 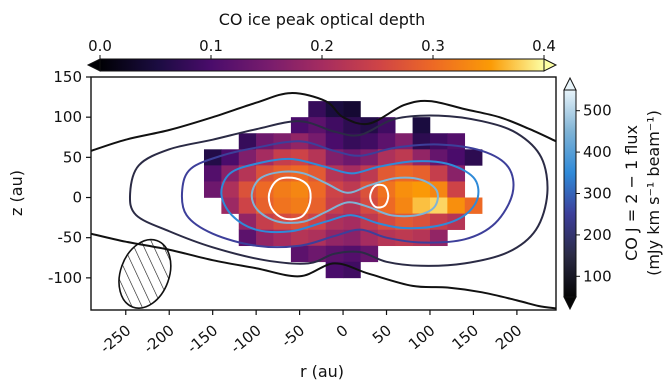 I want to click on right-colorbar-gradient, so click(x=570, y=193).